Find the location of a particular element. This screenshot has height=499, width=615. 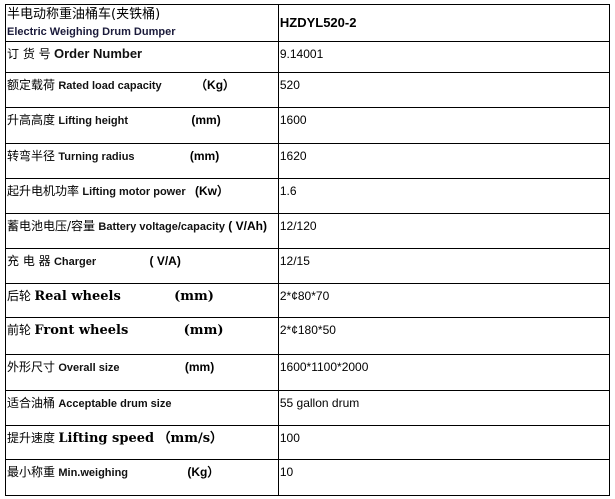

spec-label-cell: 充 电 器 Charger ( V/A) is located at coordinates (142, 266).